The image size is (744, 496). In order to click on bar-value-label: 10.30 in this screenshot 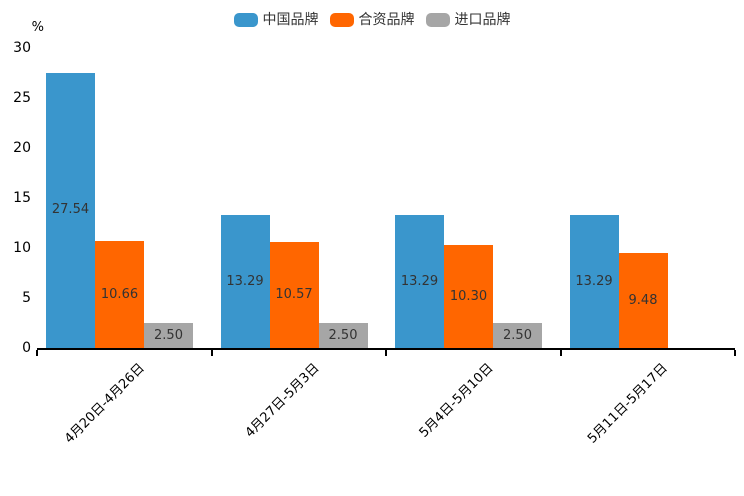, I will do `click(468, 296)`.